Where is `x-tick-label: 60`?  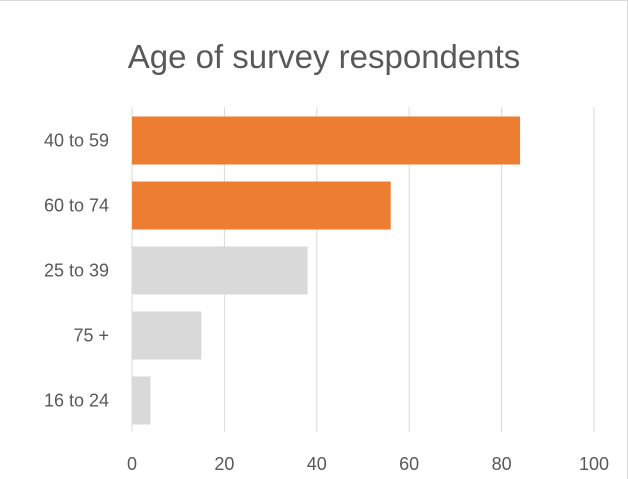 x-tick-label: 60 is located at coordinates (409, 464).